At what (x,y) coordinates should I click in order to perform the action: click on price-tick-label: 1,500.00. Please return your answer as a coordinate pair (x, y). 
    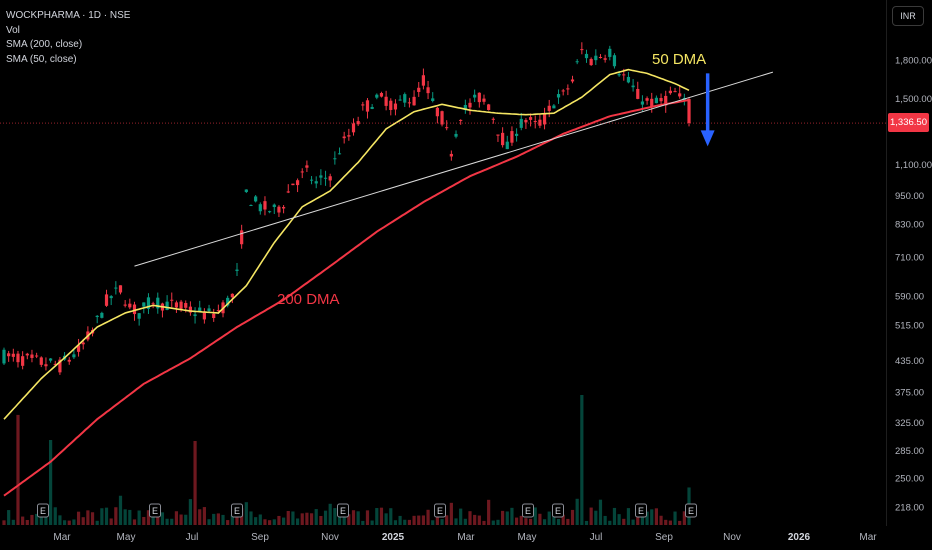
    Looking at the image, I should click on (913, 99).